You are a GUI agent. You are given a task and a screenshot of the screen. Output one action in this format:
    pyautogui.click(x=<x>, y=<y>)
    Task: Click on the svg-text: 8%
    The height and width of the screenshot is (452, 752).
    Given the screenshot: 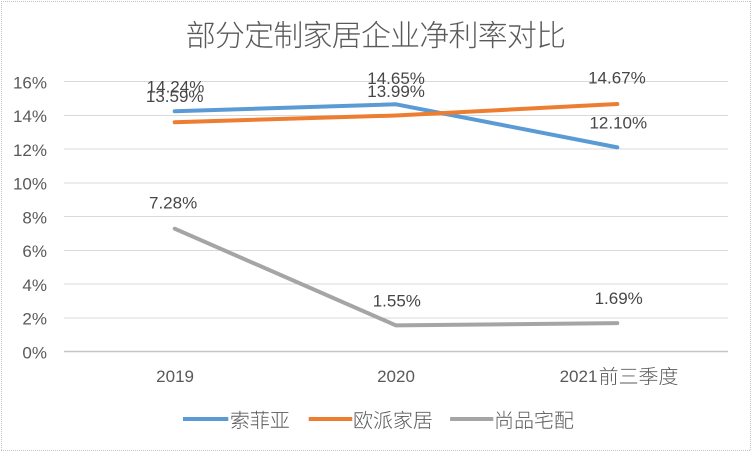 What is the action you would take?
    pyautogui.click(x=34, y=217)
    